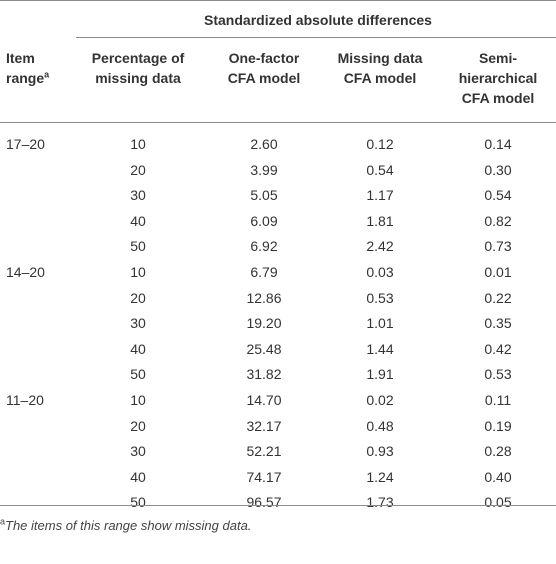 The image size is (556, 564). I want to click on col-semi-line1: Semi-, so click(498, 58).